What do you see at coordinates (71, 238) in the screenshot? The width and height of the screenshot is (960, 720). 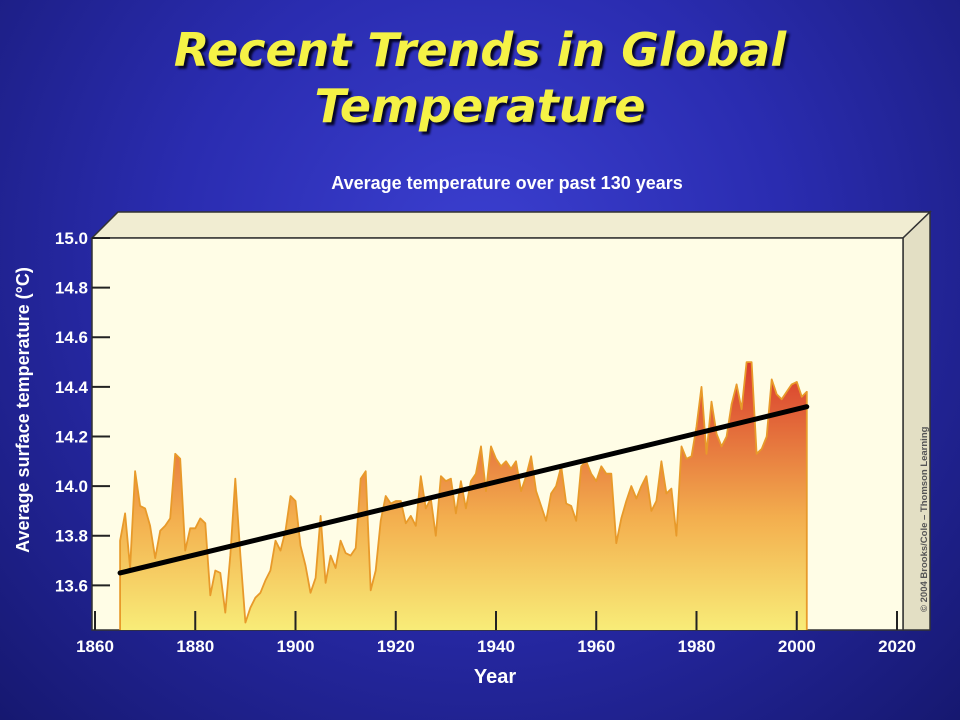 I see `y-tick-label: 15.0` at bounding box center [71, 238].